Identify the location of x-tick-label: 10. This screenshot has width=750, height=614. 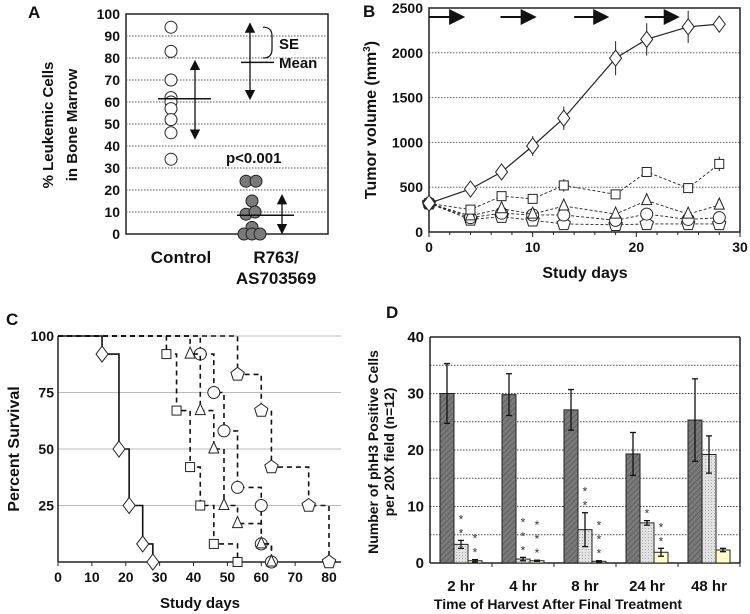
(92, 577).